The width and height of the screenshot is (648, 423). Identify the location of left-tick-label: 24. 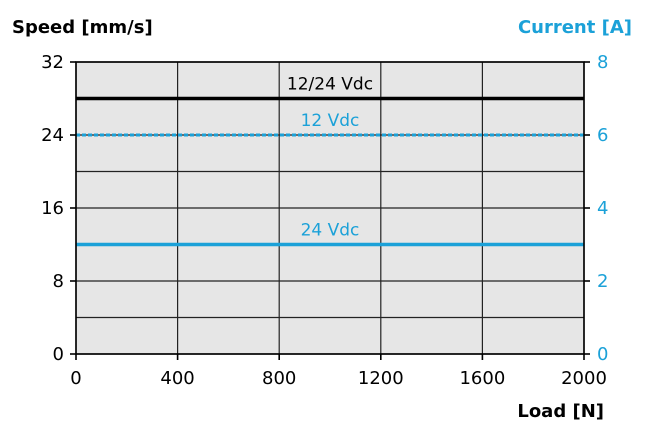
(52, 135).